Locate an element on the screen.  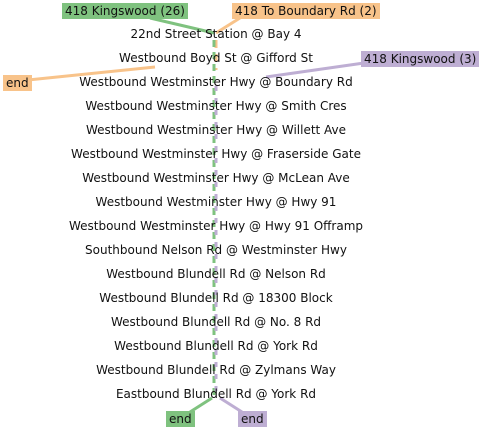
stop-label: Westbound Blundell Rd @ 18300 Block is located at coordinates (216, 298).